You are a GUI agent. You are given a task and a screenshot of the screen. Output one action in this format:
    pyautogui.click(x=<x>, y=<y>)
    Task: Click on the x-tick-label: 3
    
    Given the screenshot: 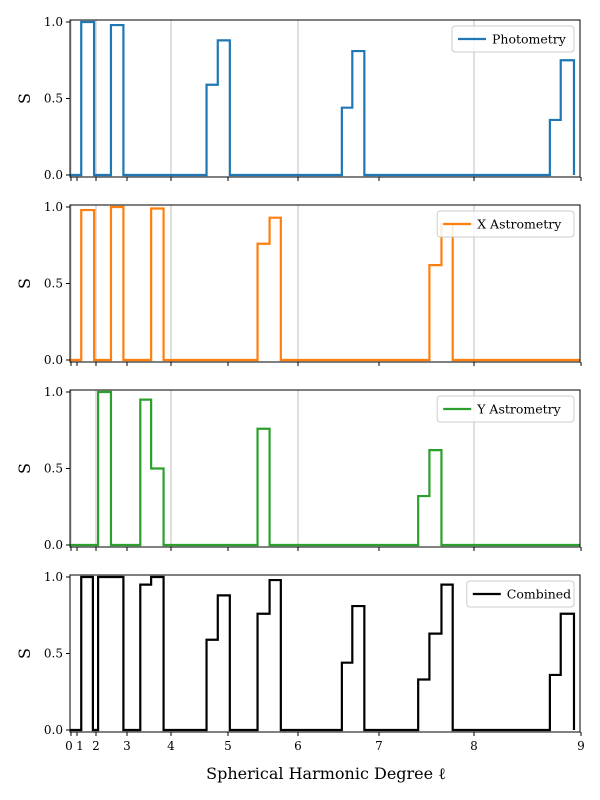 What is the action you would take?
    pyautogui.click(x=127, y=746)
    